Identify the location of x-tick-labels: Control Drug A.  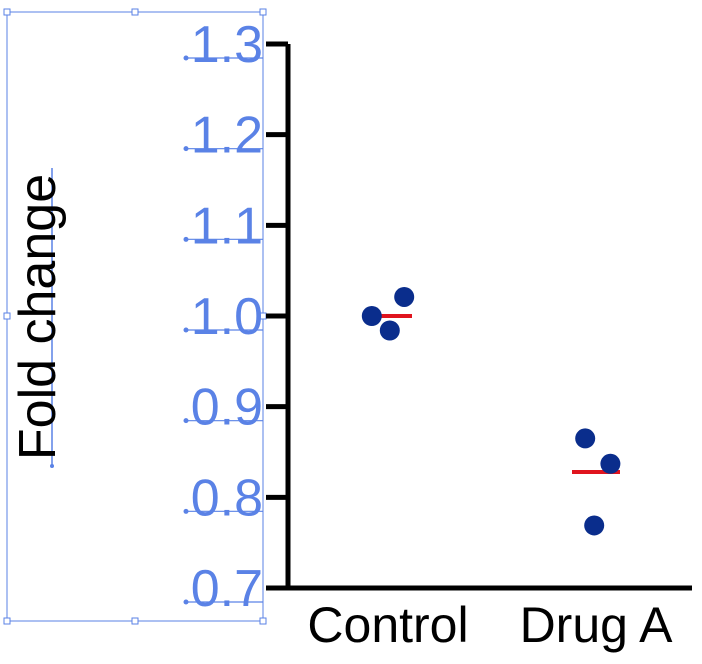
(490, 625).